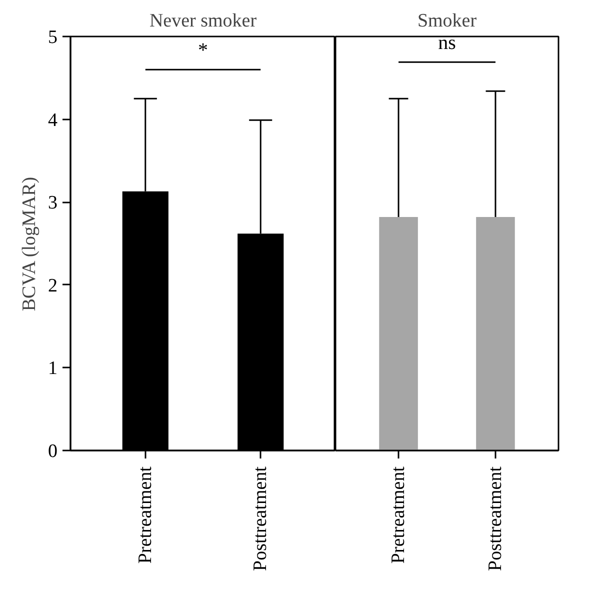 This screenshot has height=602, width=600. What do you see at coordinates (53, 369) in the screenshot?
I see `y-tick-label: 1` at bounding box center [53, 369].